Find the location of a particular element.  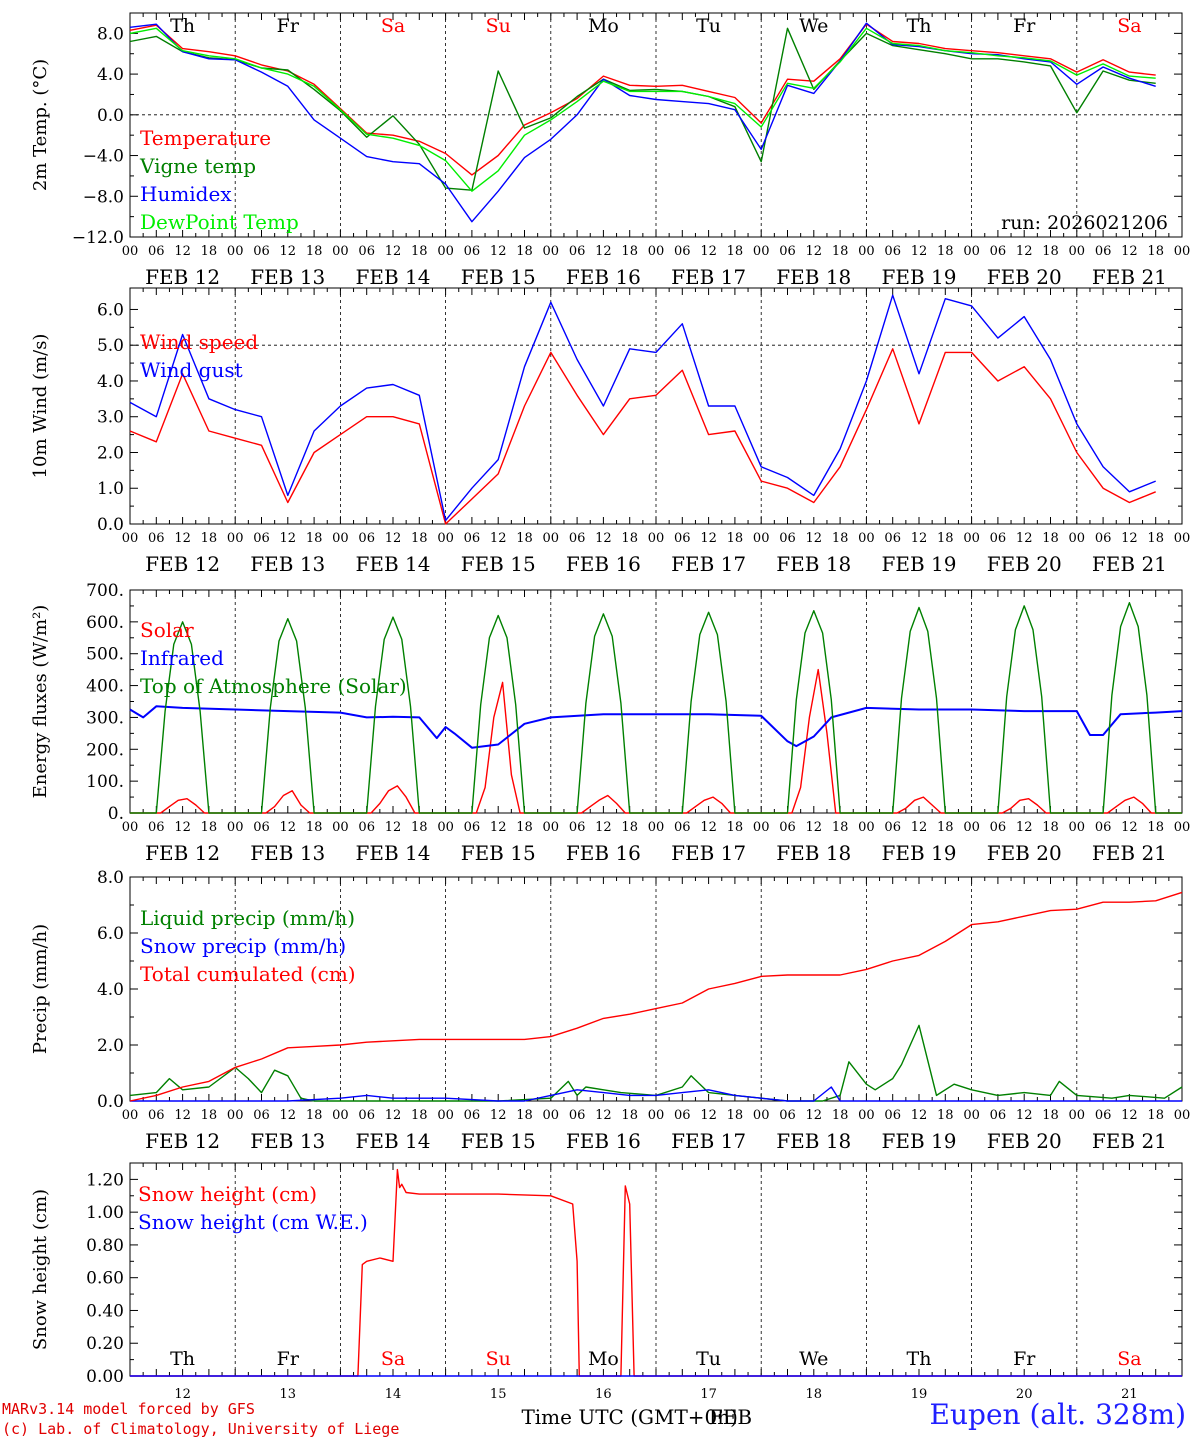

legend-entry: Total cumulated (cm) is located at coordinates (248, 974).